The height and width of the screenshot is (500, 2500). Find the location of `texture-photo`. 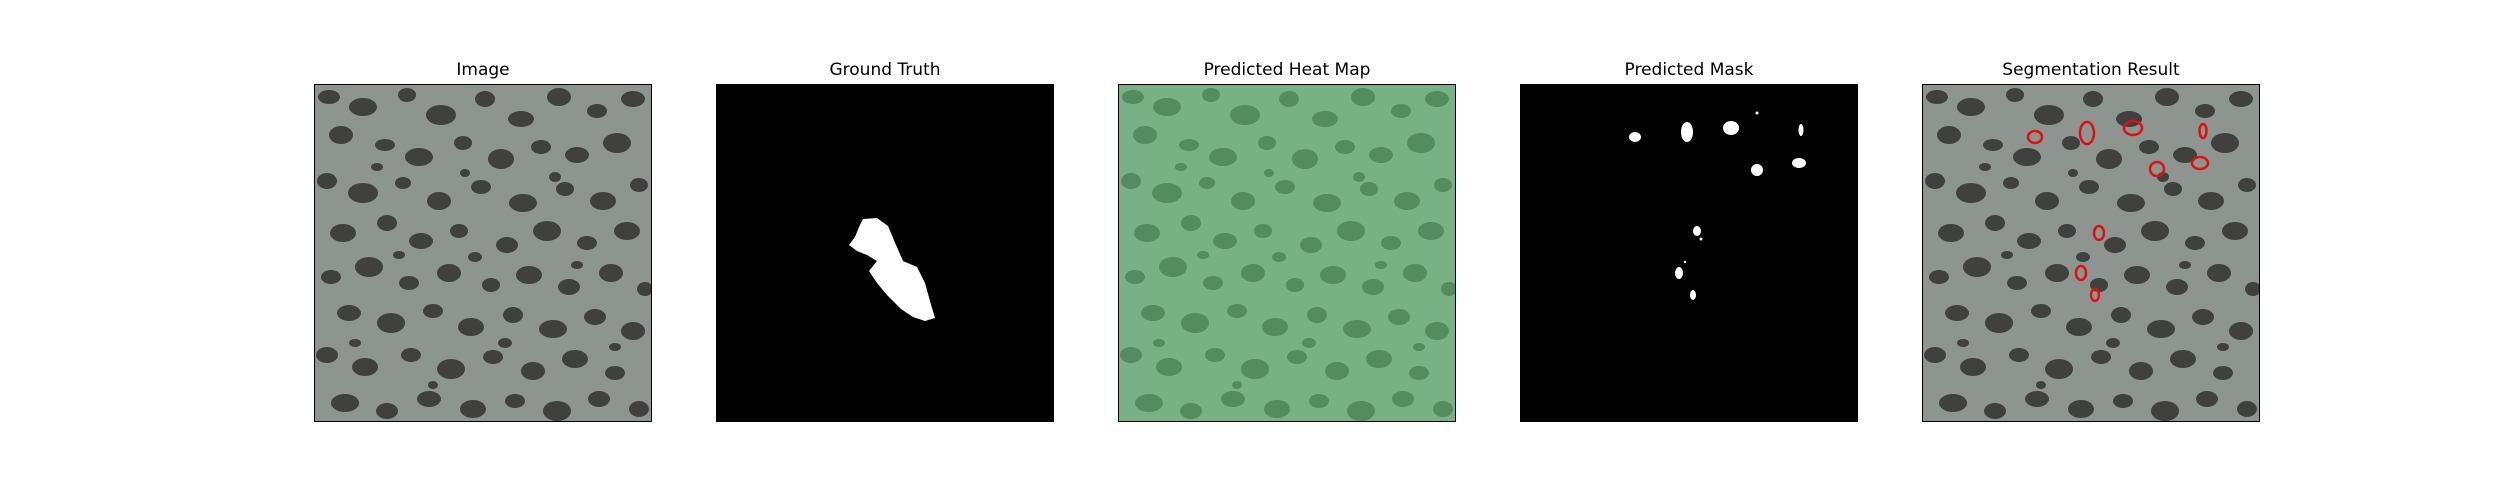

texture-photo is located at coordinates (483, 253).